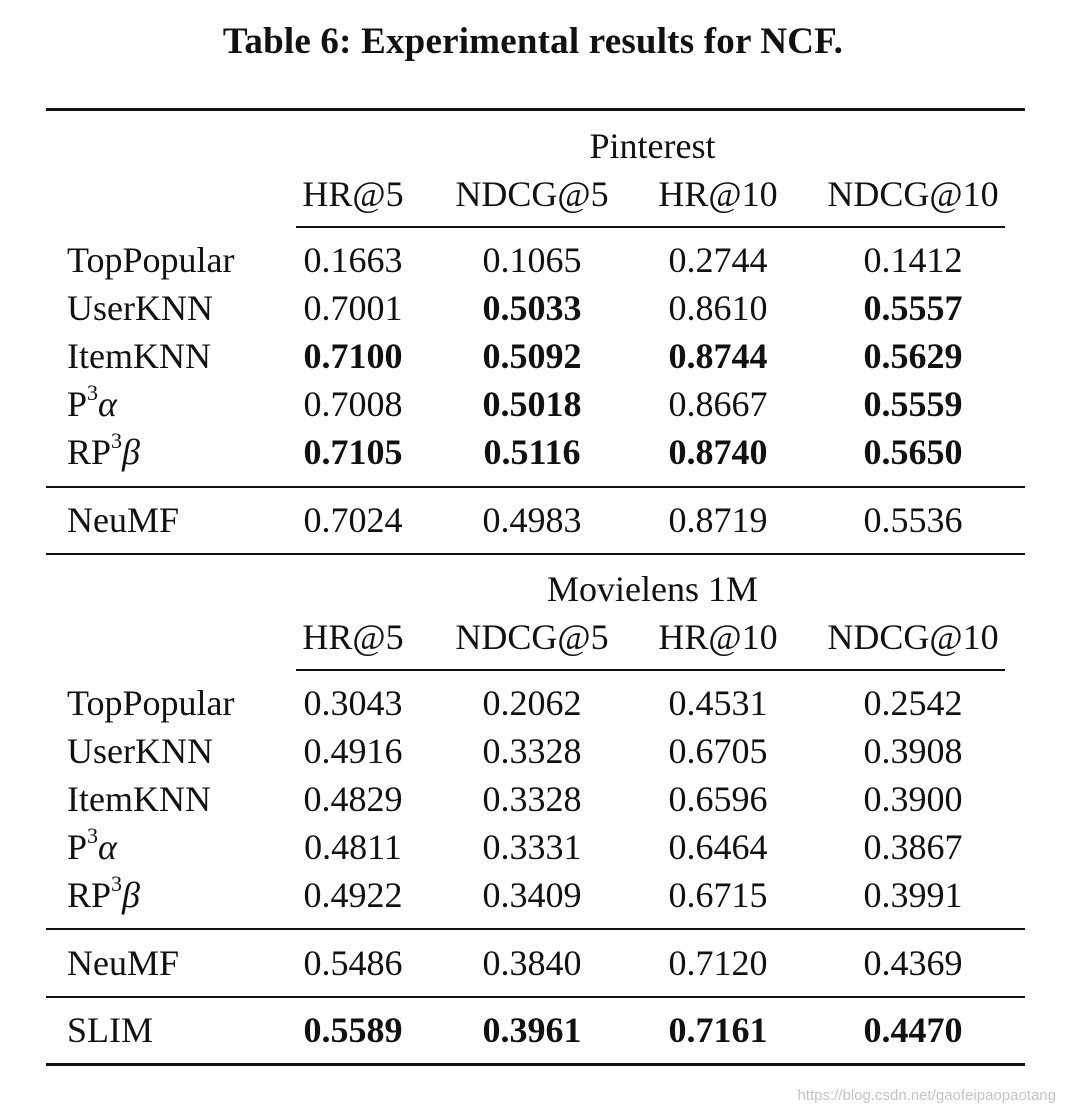  I want to click on score-cell: 0.3961, so click(532, 1030).